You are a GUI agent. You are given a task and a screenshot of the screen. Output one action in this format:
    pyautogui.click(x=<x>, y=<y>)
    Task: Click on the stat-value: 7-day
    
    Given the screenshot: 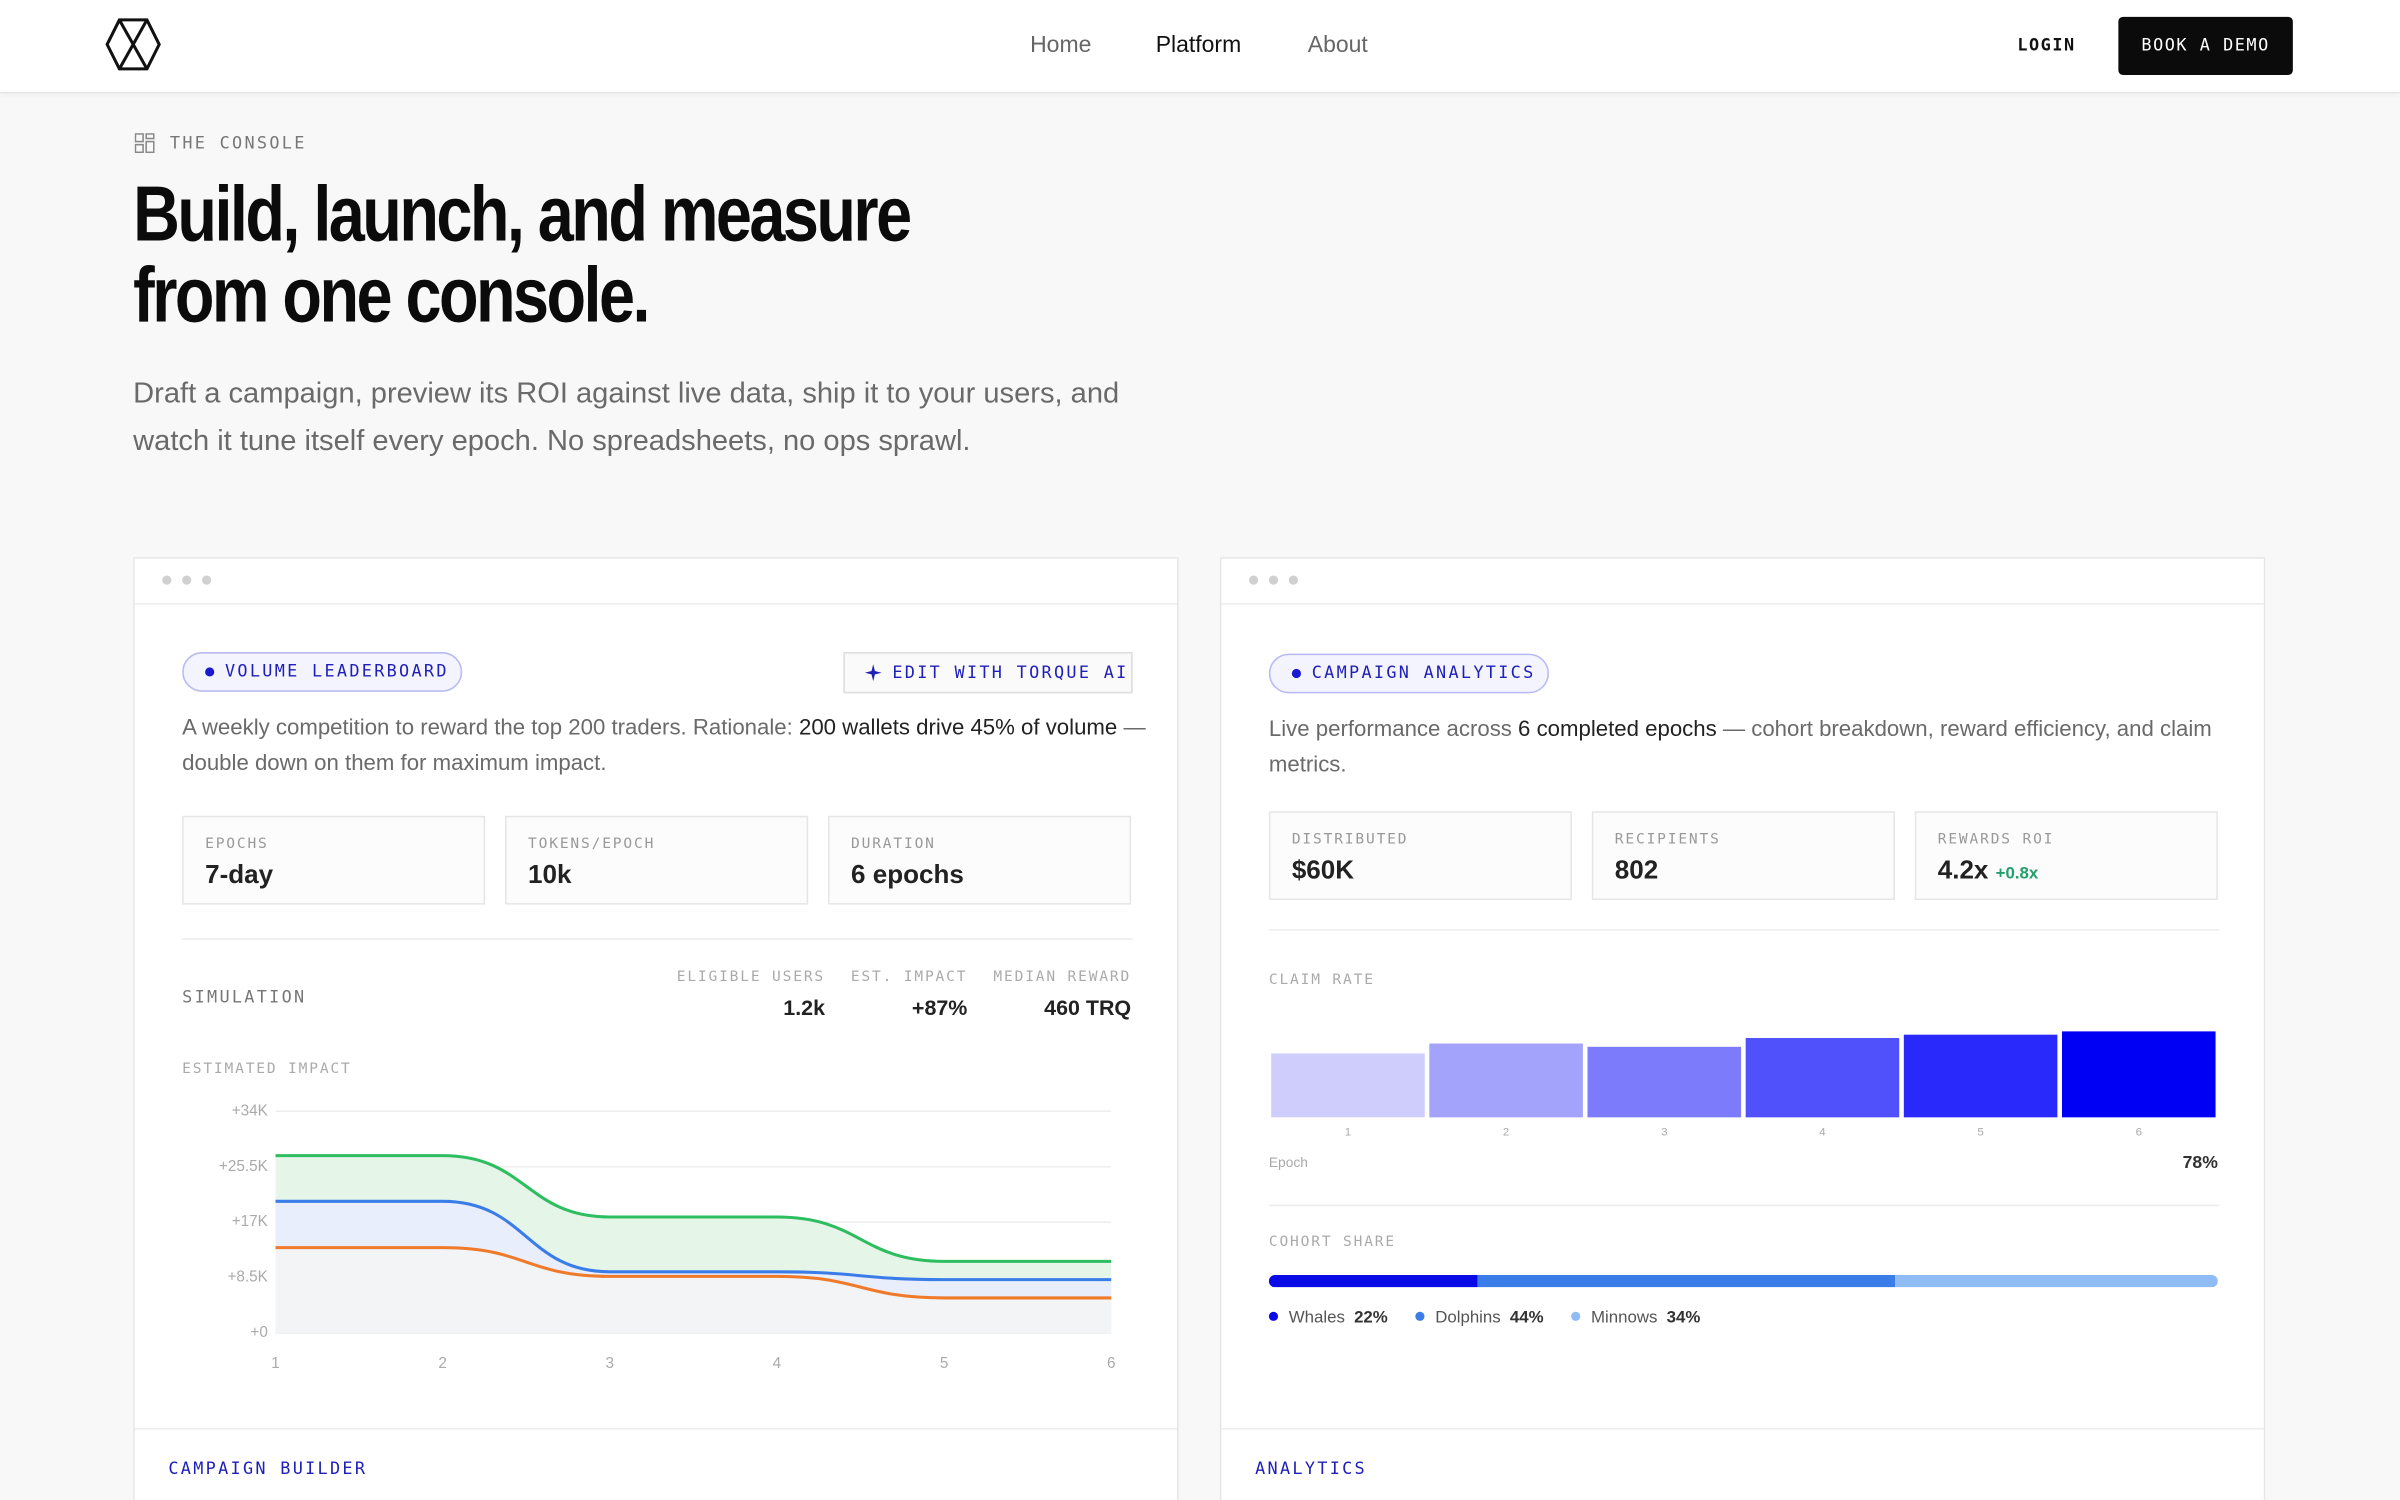 What is the action you would take?
    pyautogui.click(x=239, y=875)
    